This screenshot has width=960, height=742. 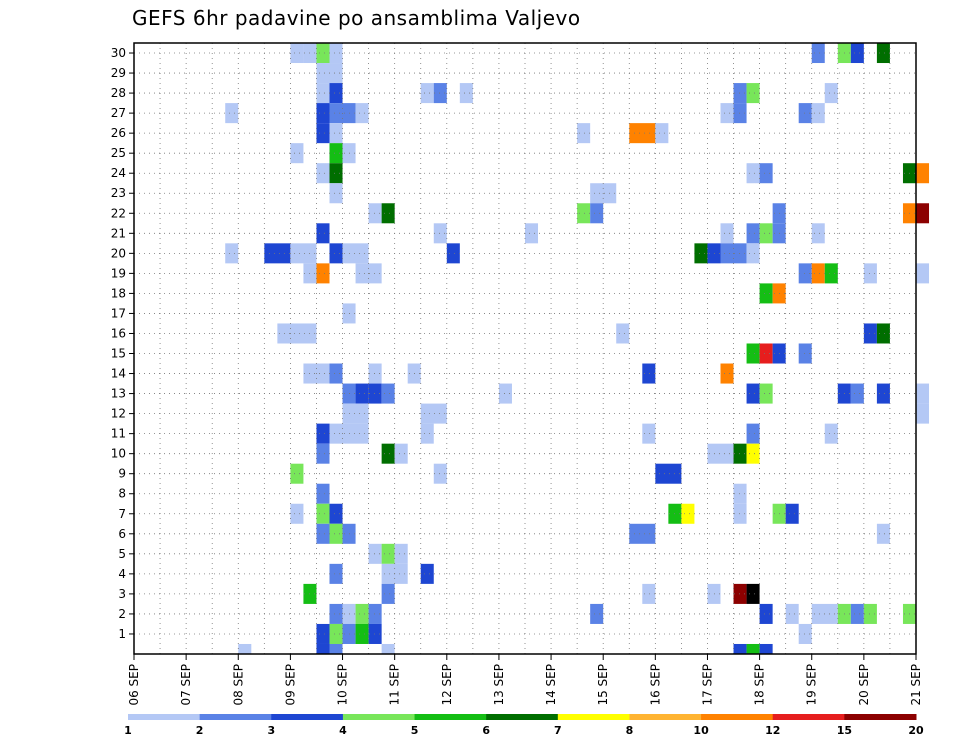 I want to click on y-tick-label: 24, so click(x=118, y=173).